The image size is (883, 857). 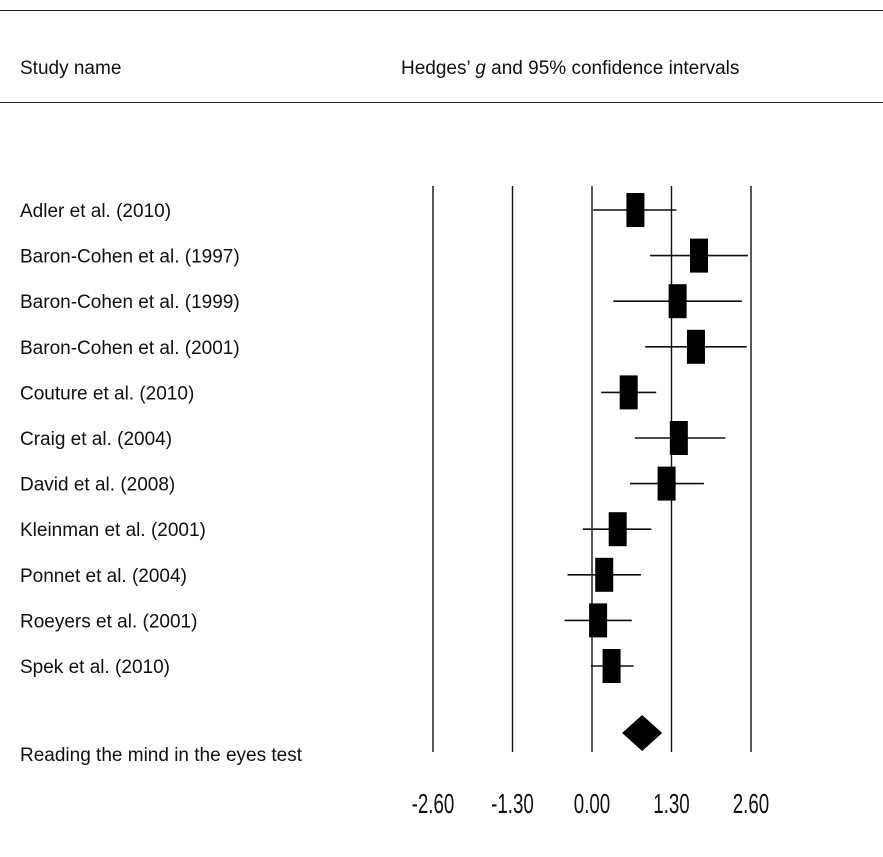 I want to click on study-label: Baron-Cohen et al. (1997), so click(x=130, y=257).